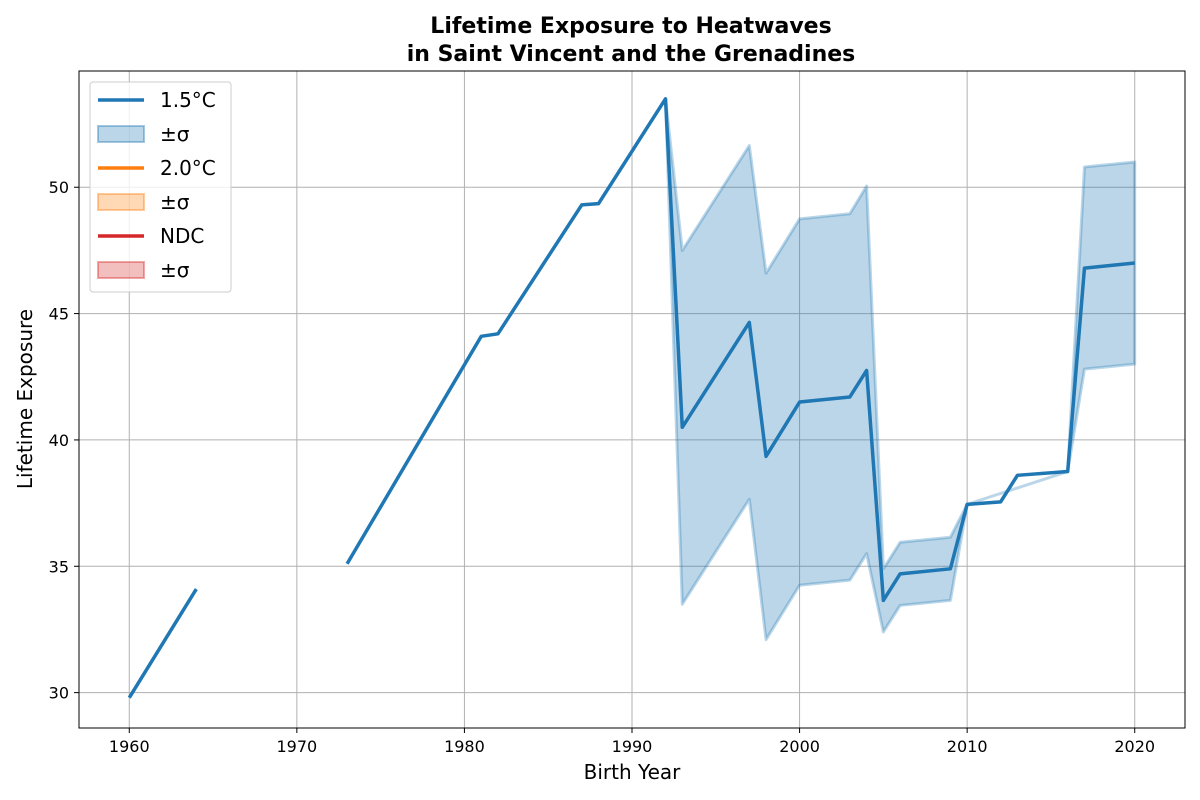 This screenshot has height=800, width=1200. I want to click on y-tick-label: 45, so click(59, 314).